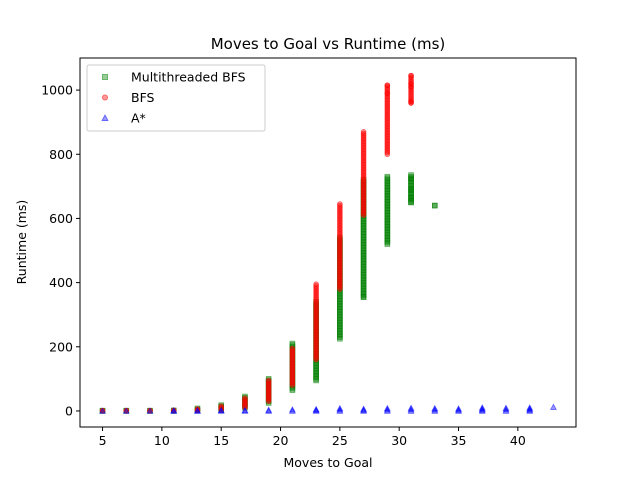  I want to click on y-tick-label: 800, so click(61, 154).